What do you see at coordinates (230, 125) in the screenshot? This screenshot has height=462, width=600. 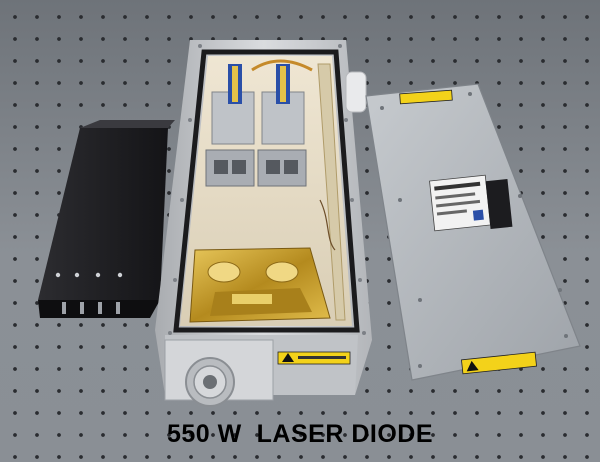 I see `diode-module-left` at bounding box center [230, 125].